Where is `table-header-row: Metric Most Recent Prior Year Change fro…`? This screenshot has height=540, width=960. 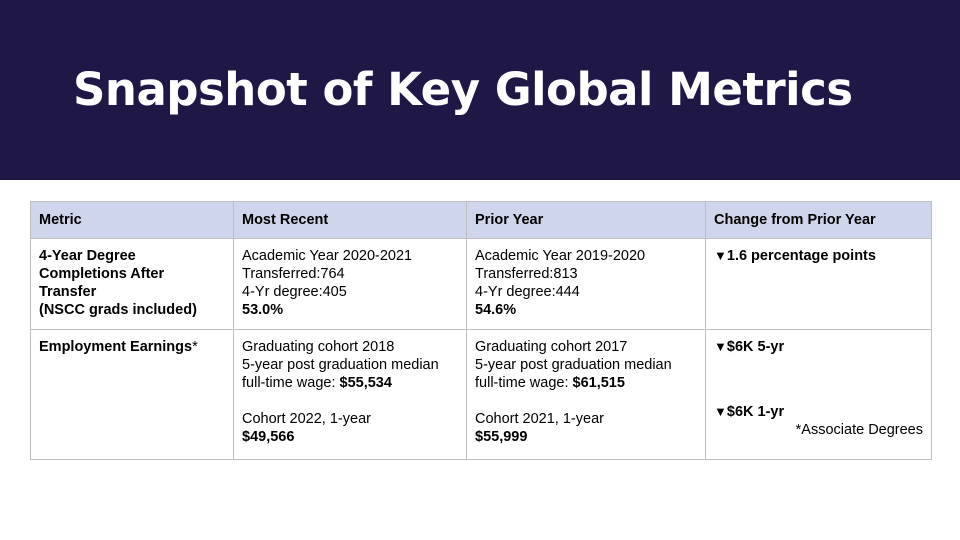
table-header-row: Metric Most Recent Prior Year Change fro… is located at coordinates (481, 220).